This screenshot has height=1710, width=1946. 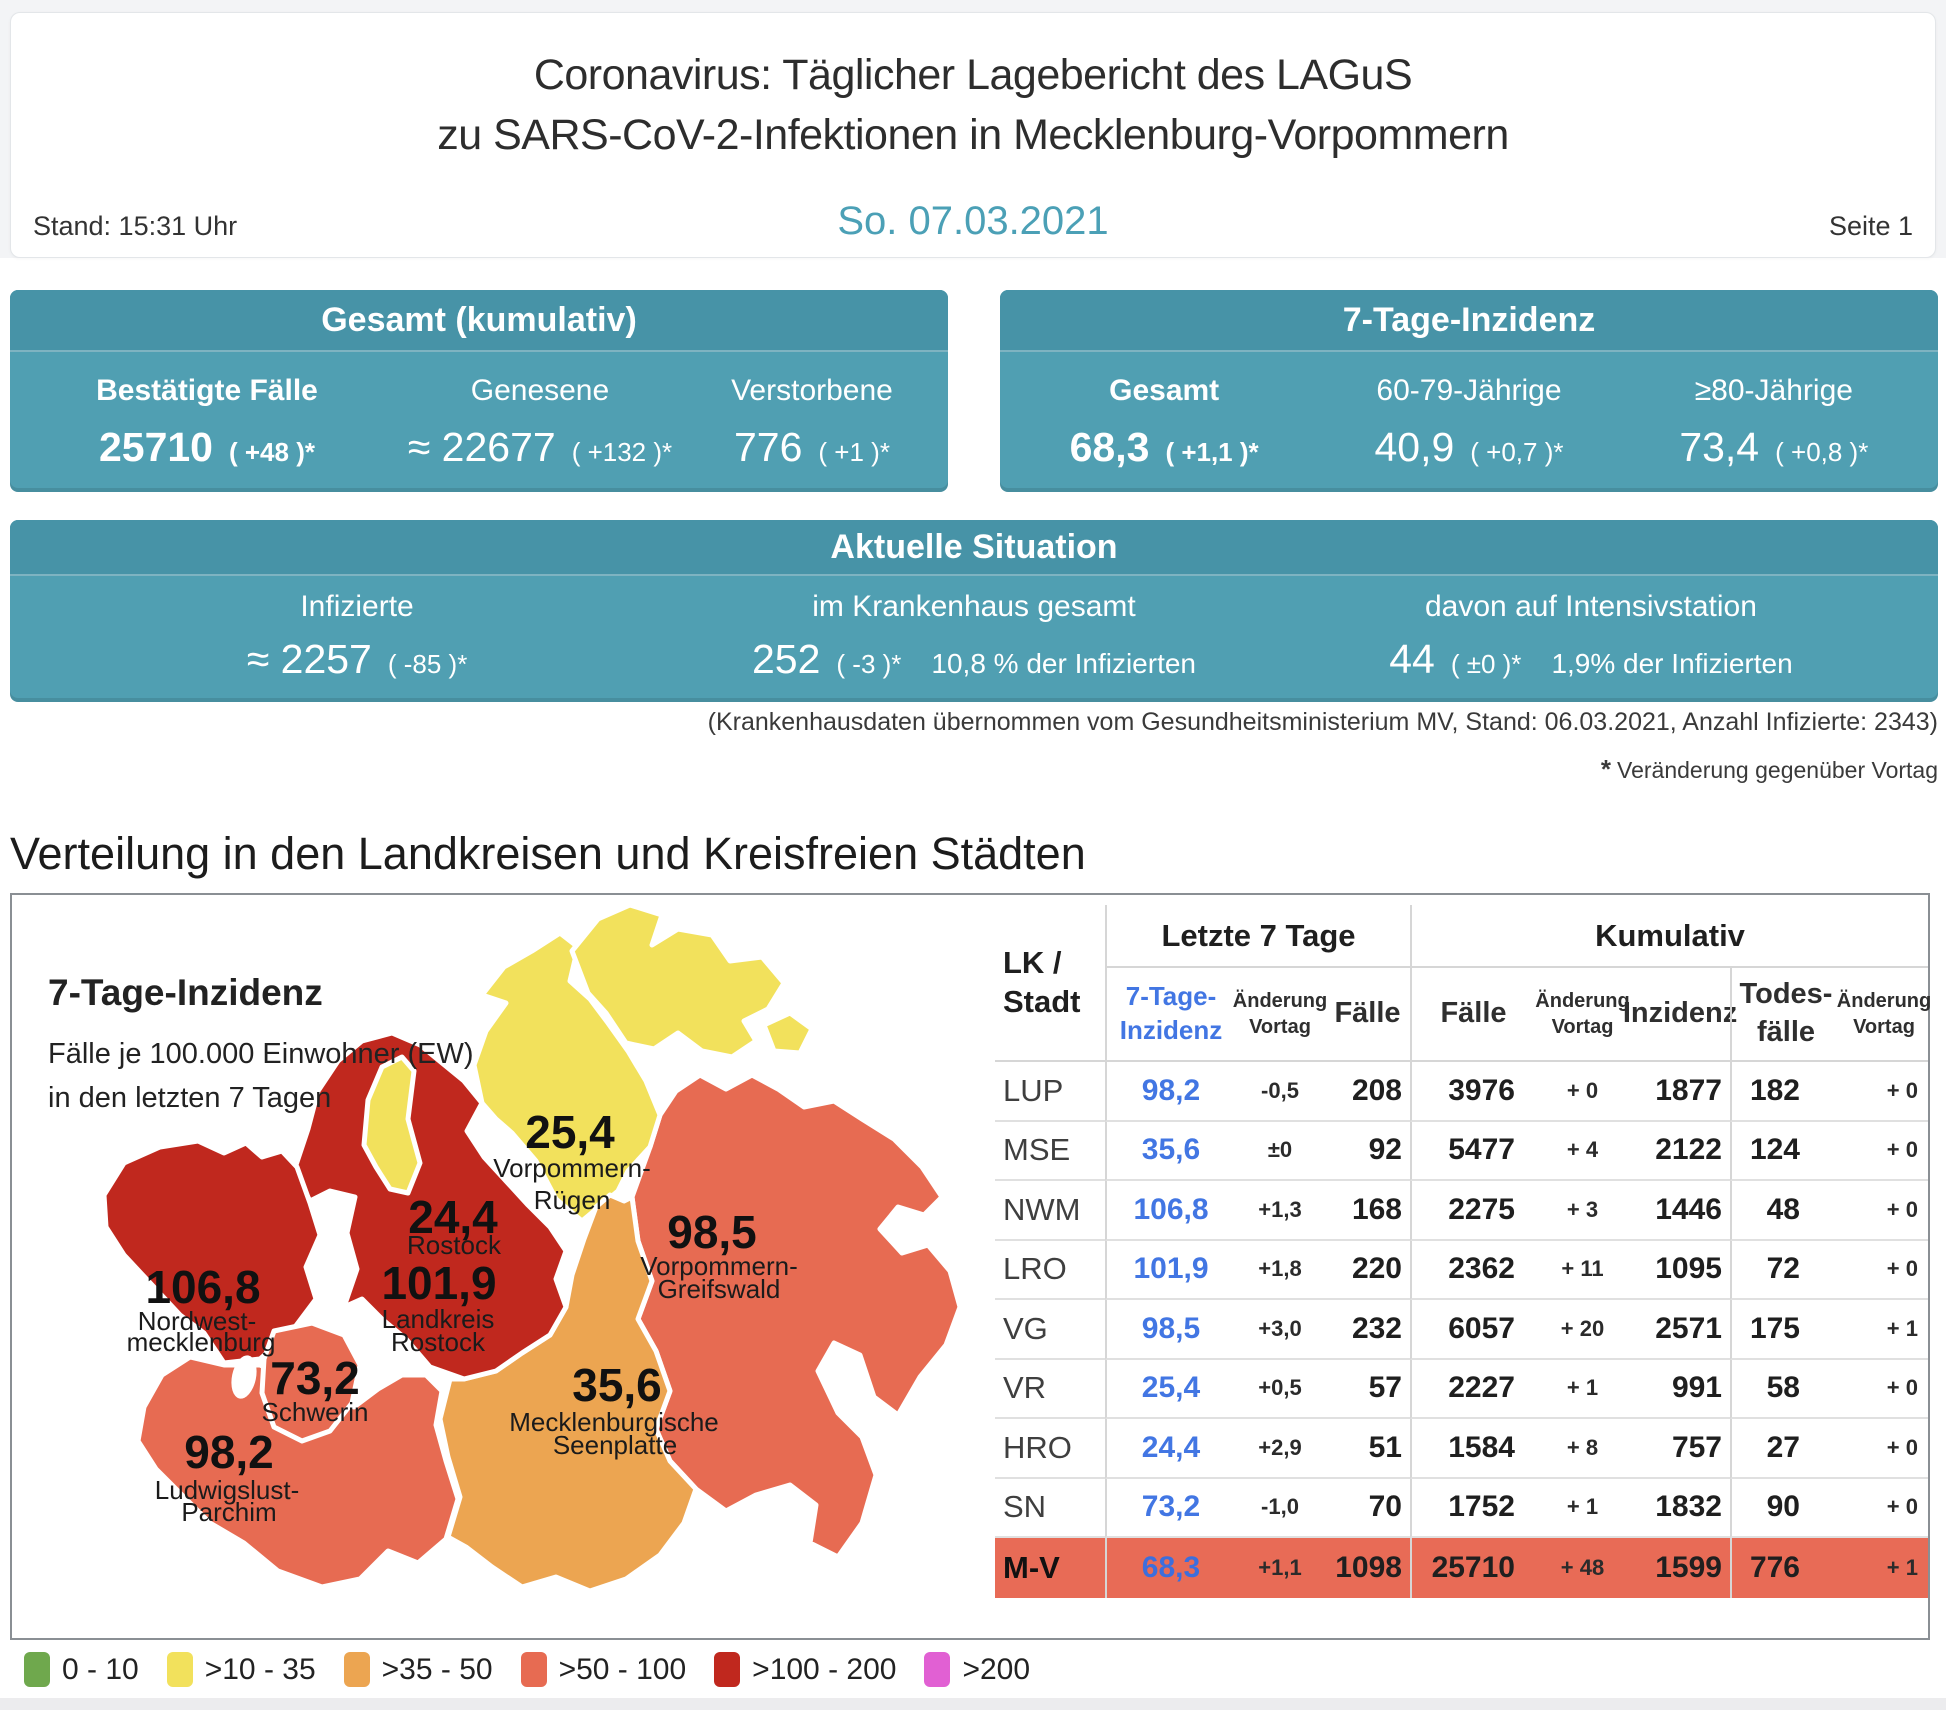 What do you see at coordinates (996, 1669) in the screenshot?
I see `legend-label: >200` at bounding box center [996, 1669].